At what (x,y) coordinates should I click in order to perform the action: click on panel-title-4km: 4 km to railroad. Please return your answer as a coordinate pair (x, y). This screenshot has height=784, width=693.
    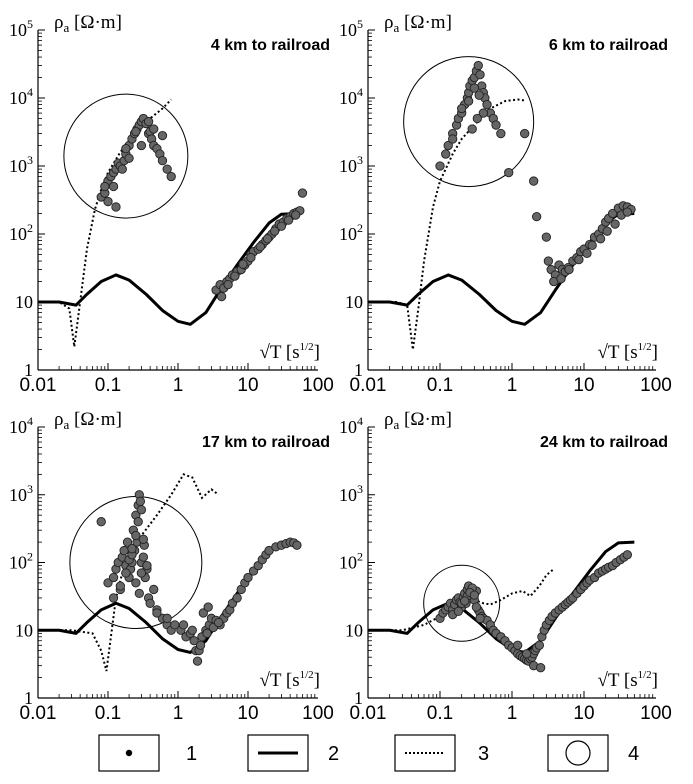
    Looking at the image, I should click on (270, 45).